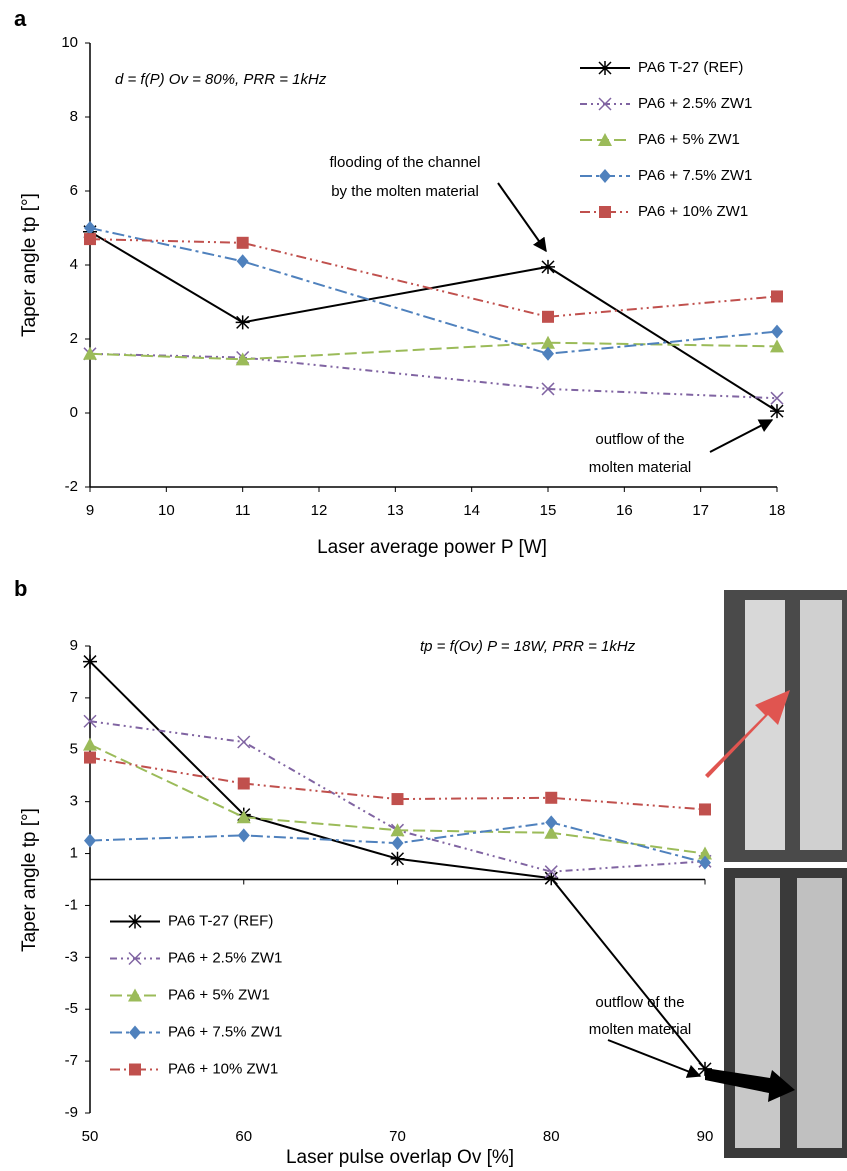 The height and width of the screenshot is (1171, 847). I want to click on x-tick-label: 12, so click(319, 510).